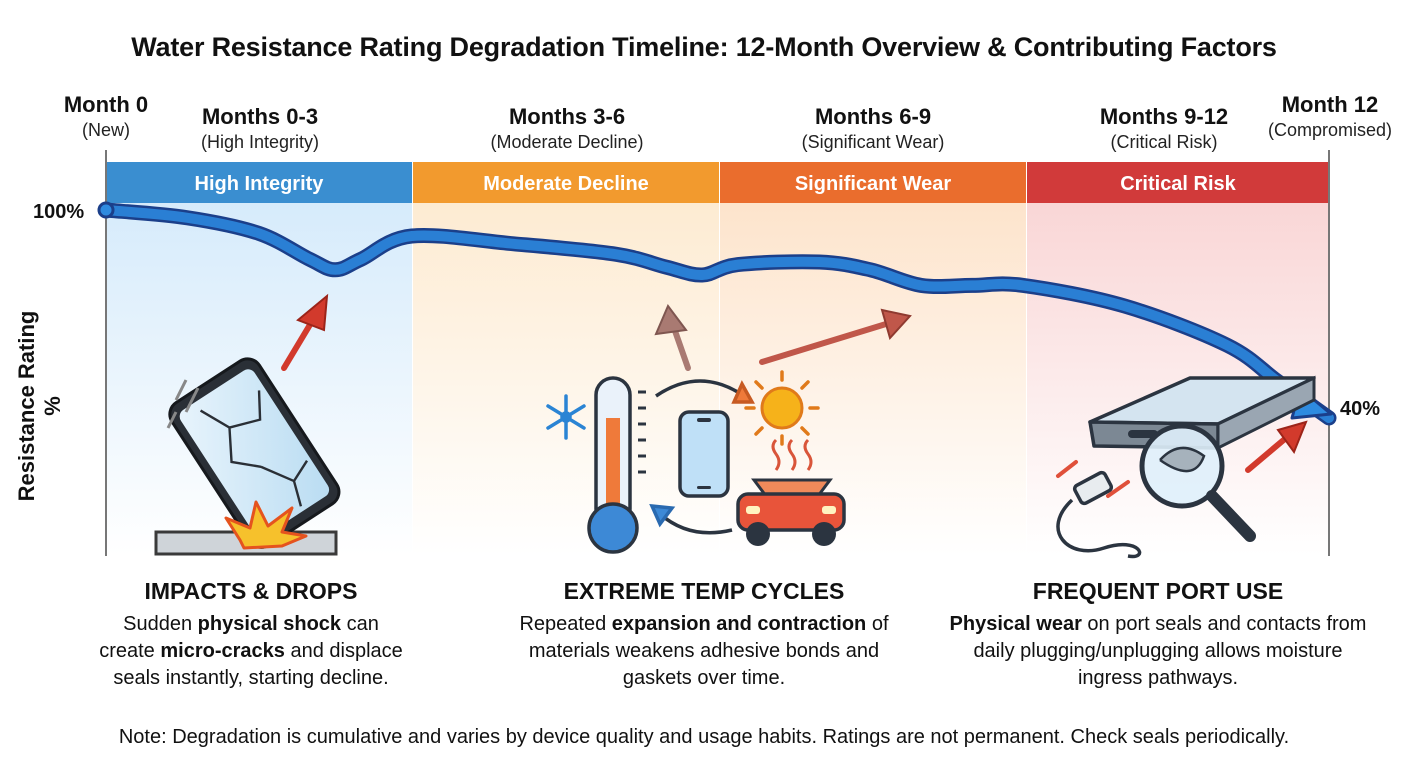  I want to click on phase-band-1: High Integrity, so click(259, 182).